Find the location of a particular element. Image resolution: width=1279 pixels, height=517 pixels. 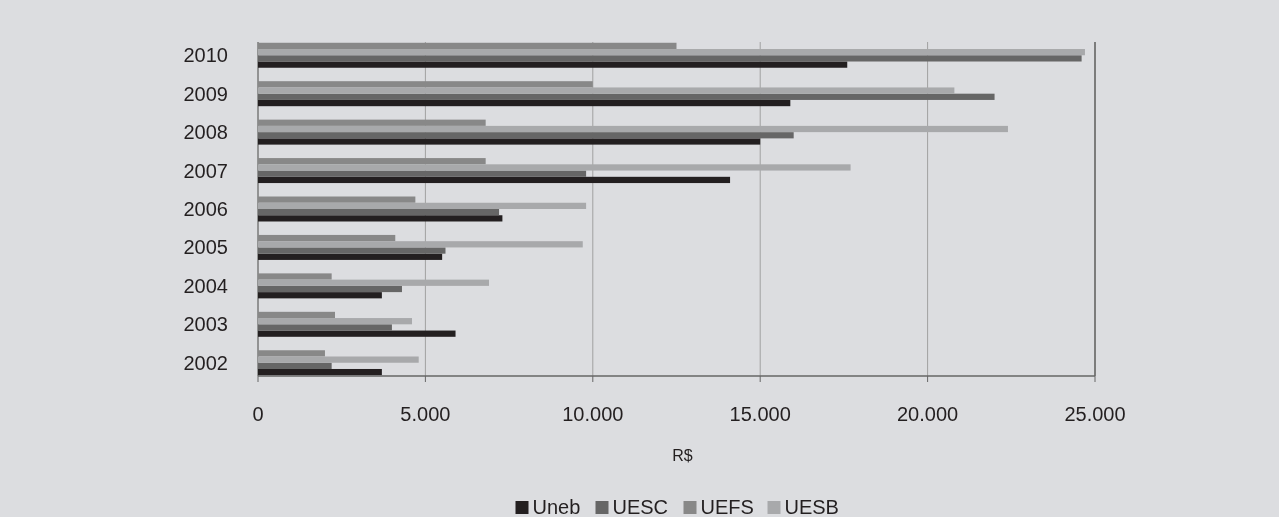

x-tick-label: 0 is located at coordinates (258, 414).